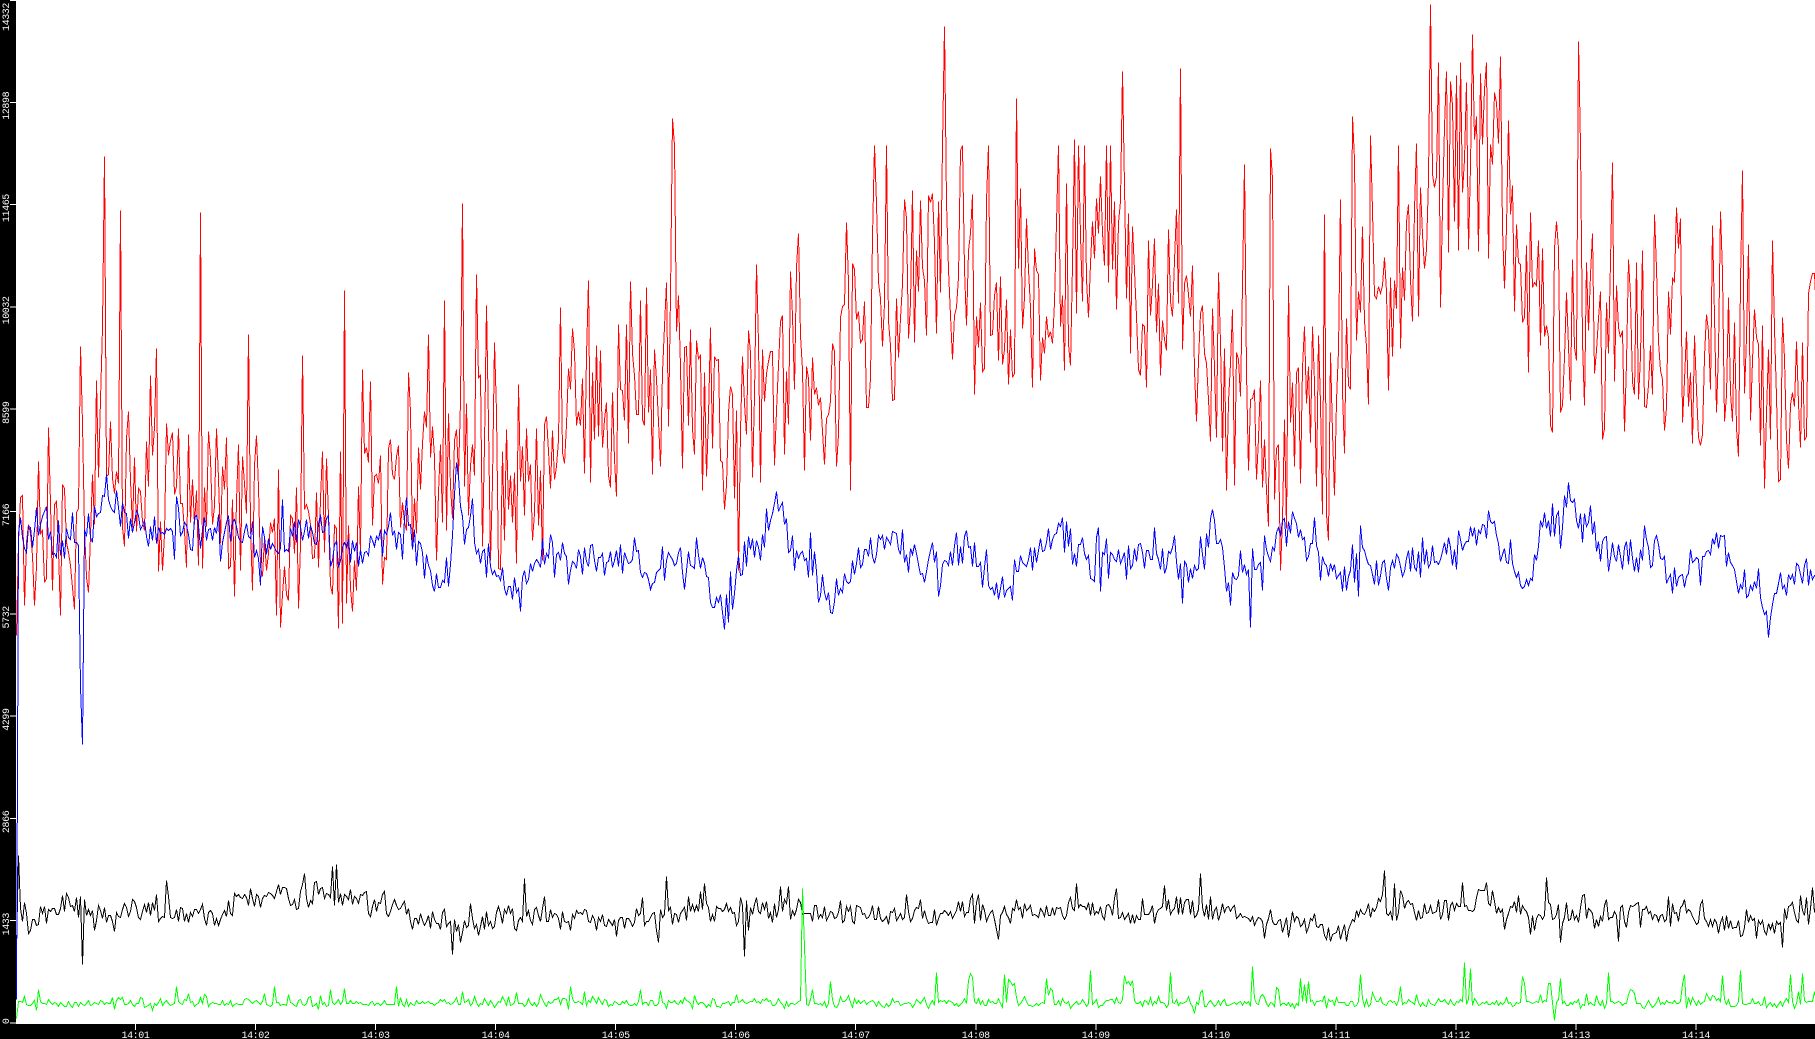  I want to click on svg-text: 10032, so click(7, 310).